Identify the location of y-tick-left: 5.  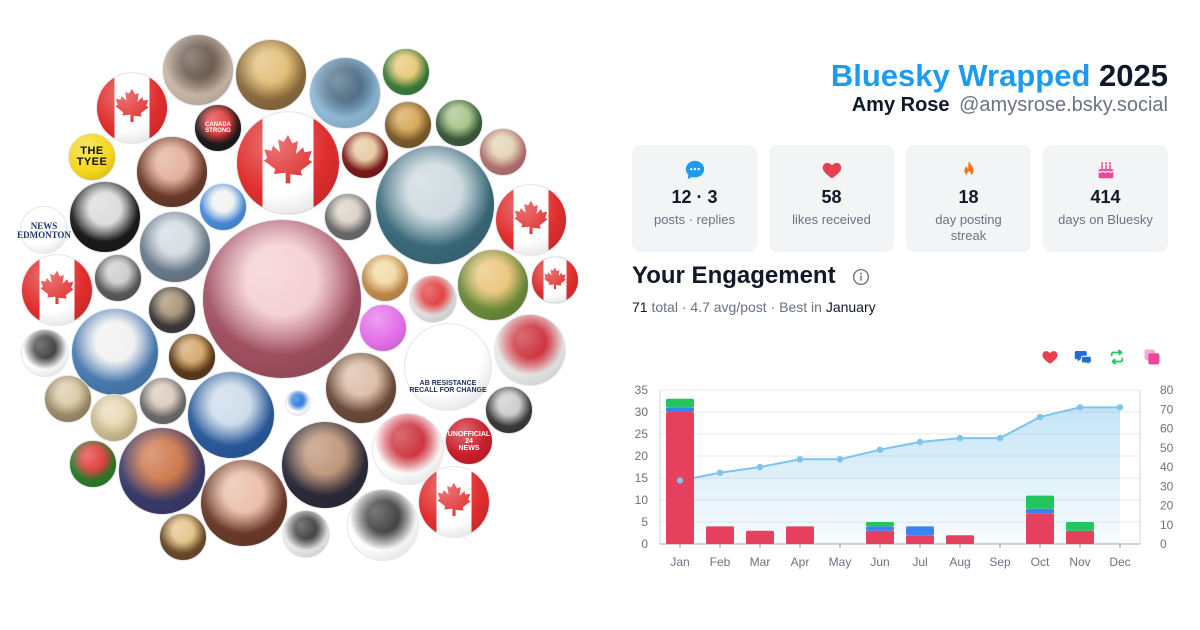
(644, 522).